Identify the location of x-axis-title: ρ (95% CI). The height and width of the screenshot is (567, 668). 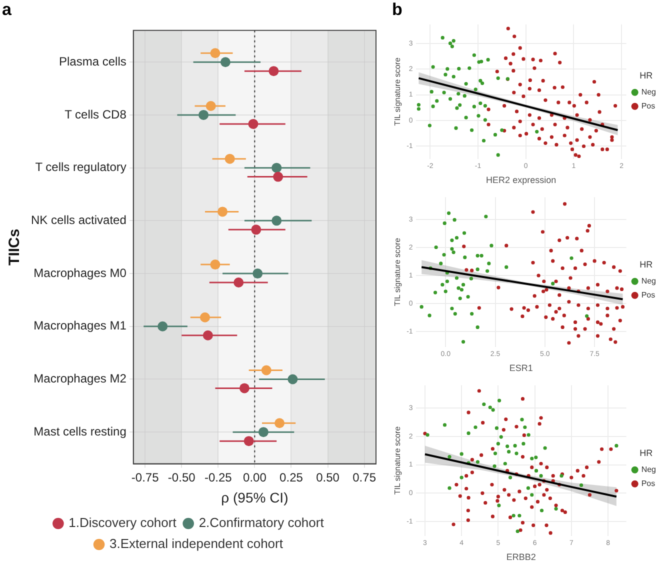
(254, 497).